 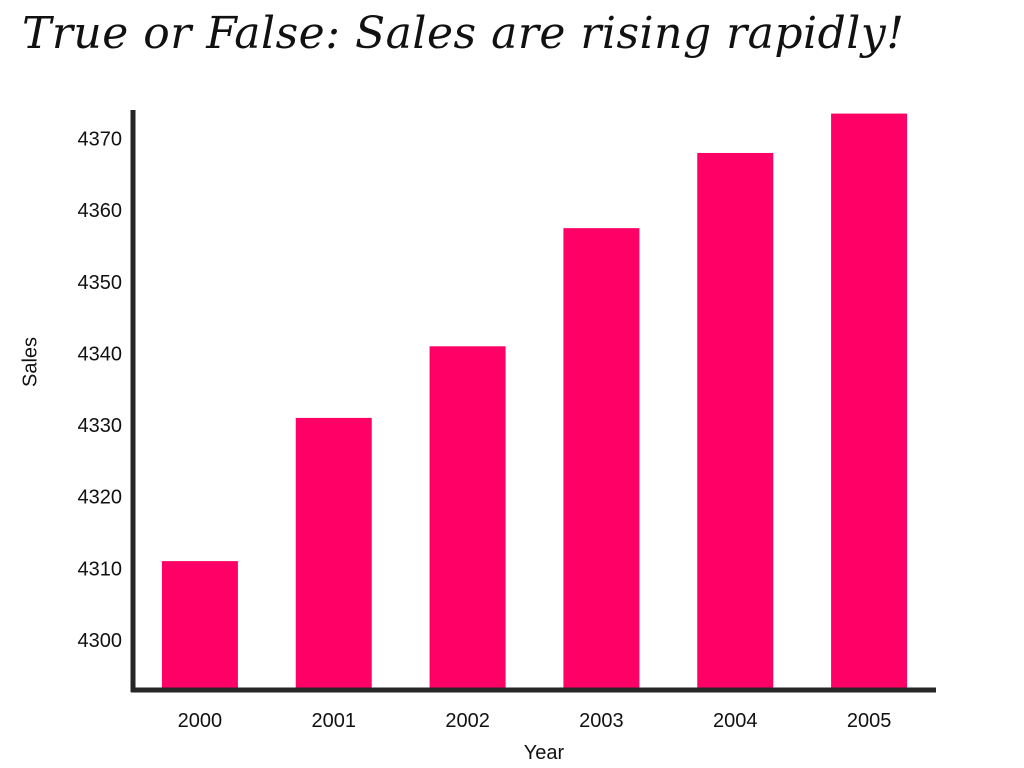 What do you see at coordinates (467, 518) in the screenshot?
I see `bar-2002` at bounding box center [467, 518].